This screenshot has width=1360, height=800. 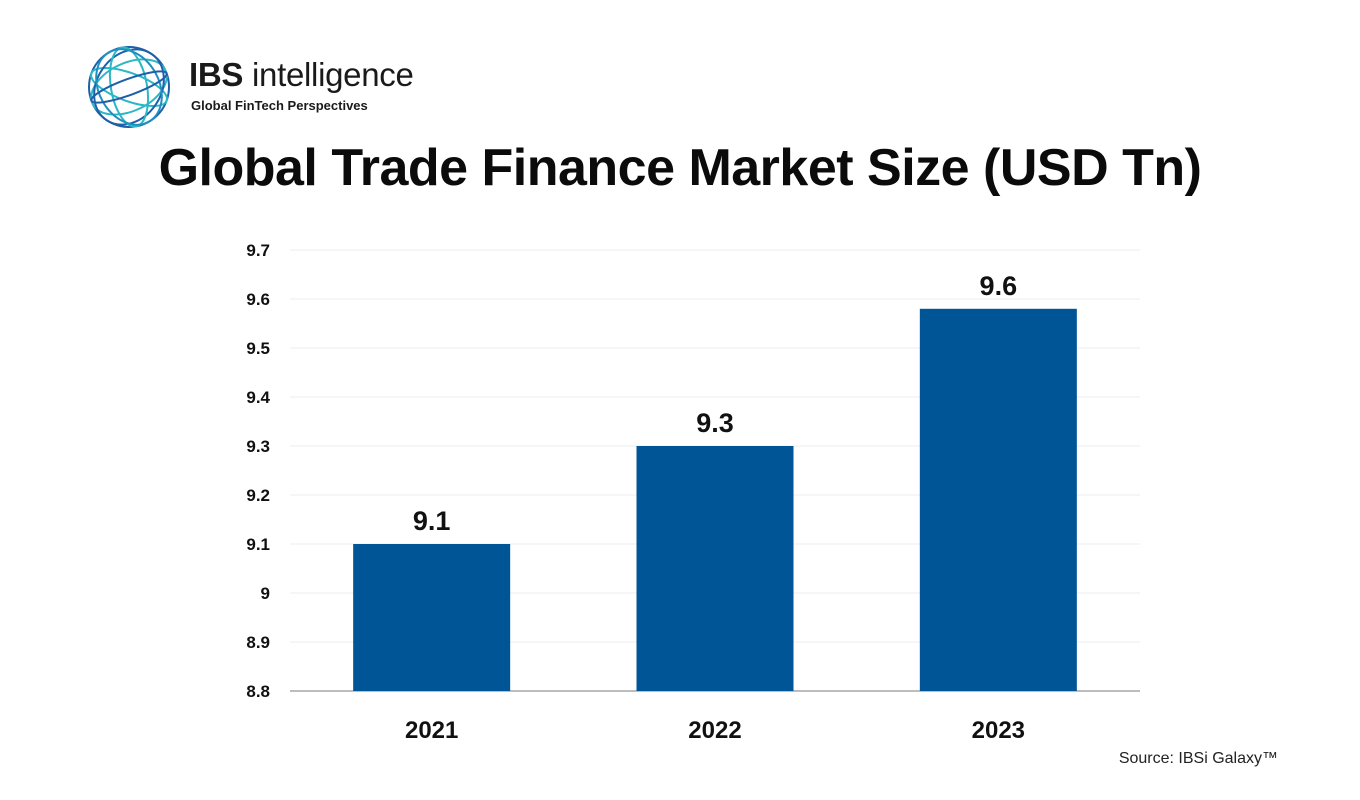 I want to click on y-tick-label: 9.5, so click(x=258, y=348).